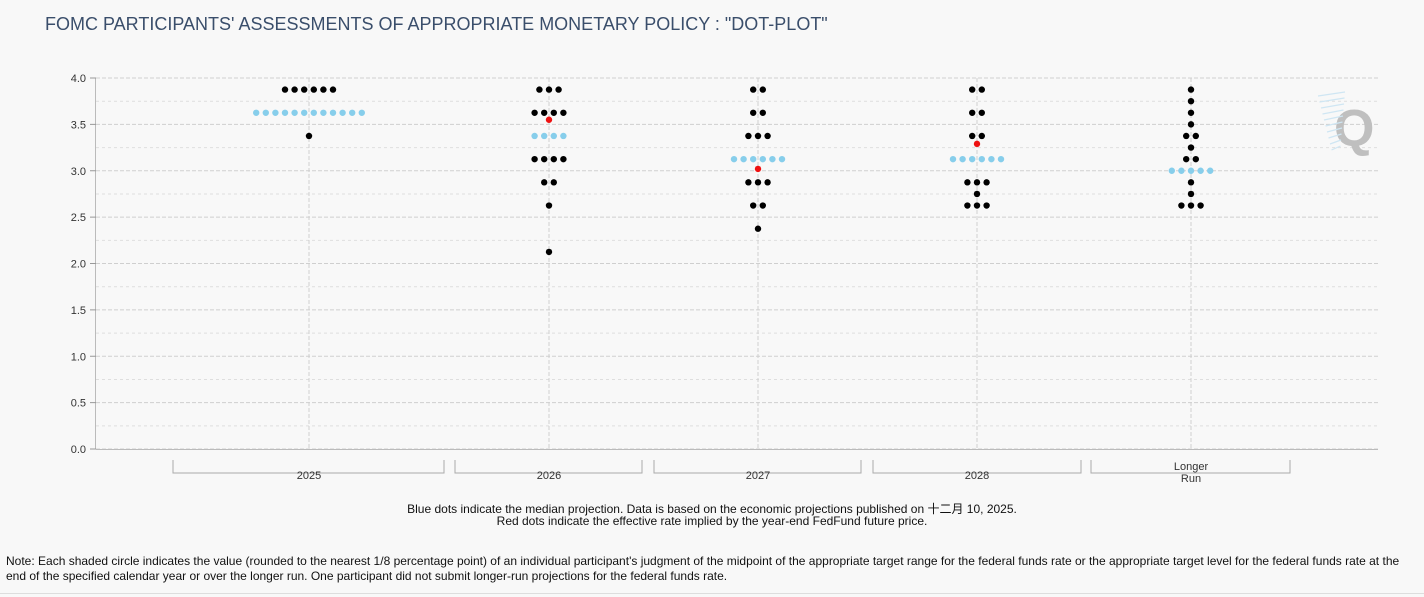 This screenshot has width=1424, height=597. I want to click on y-tick-label: 2.5, so click(78, 218).